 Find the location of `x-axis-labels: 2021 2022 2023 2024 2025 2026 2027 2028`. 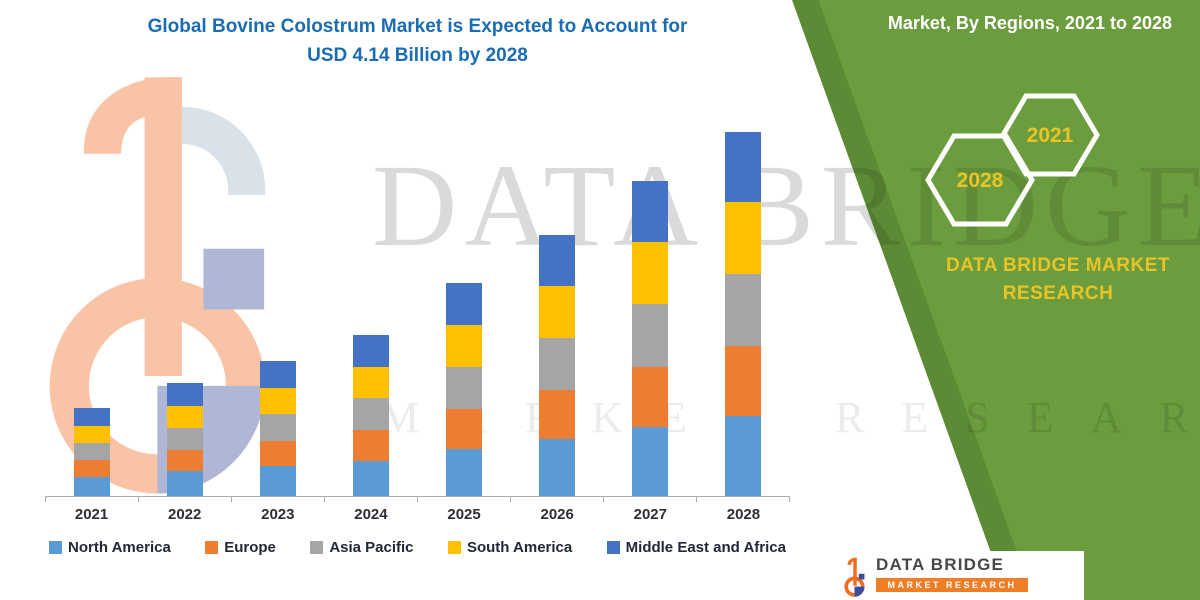

x-axis-labels: 2021 2022 2023 2024 2025 2026 2027 2028 is located at coordinates (417, 514).